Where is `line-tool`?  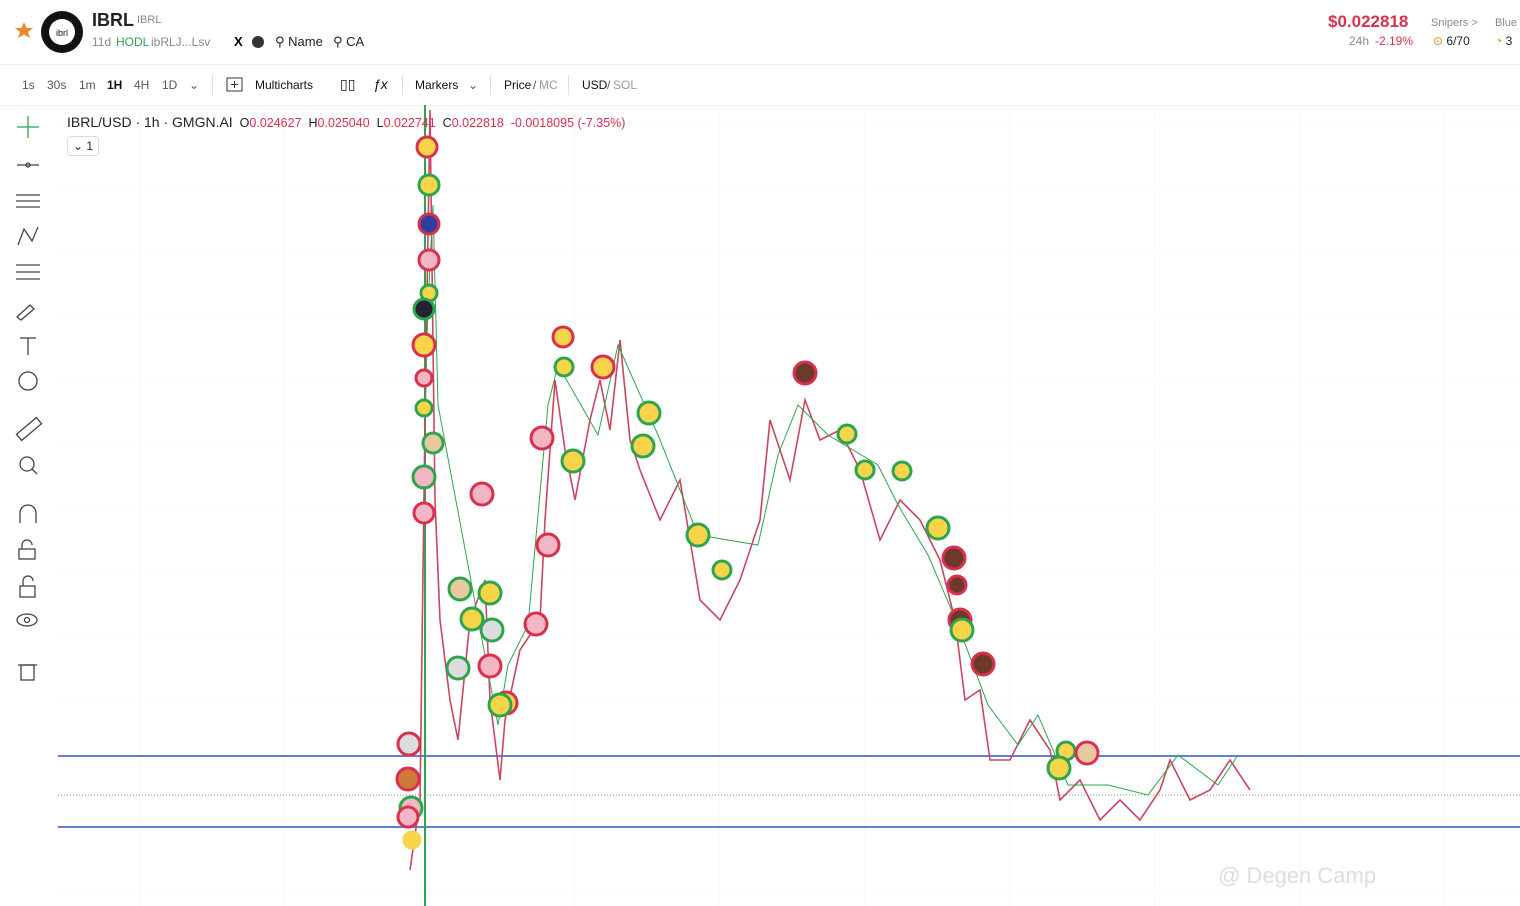
line-tool is located at coordinates (28, 165).